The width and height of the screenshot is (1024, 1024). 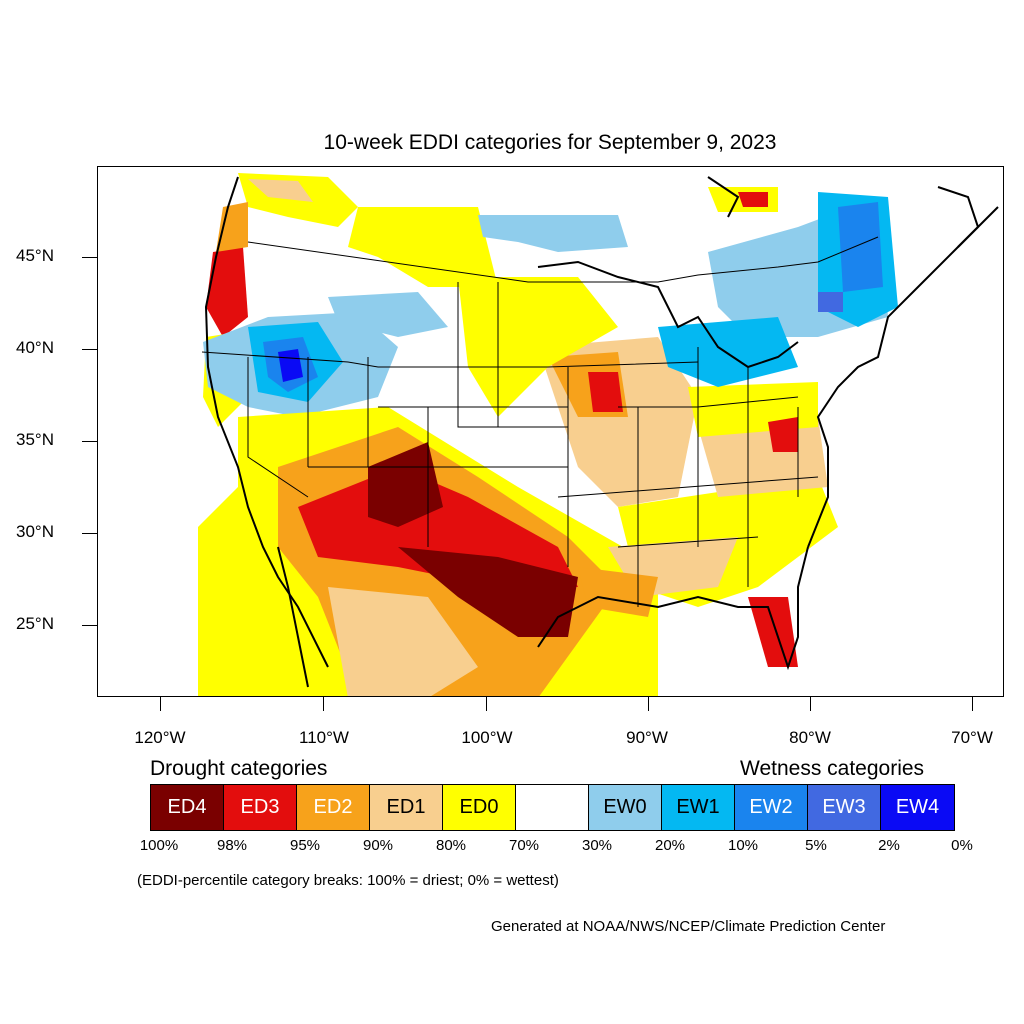 What do you see at coordinates (232, 845) in the screenshot?
I see `percent-break-label: 98%` at bounding box center [232, 845].